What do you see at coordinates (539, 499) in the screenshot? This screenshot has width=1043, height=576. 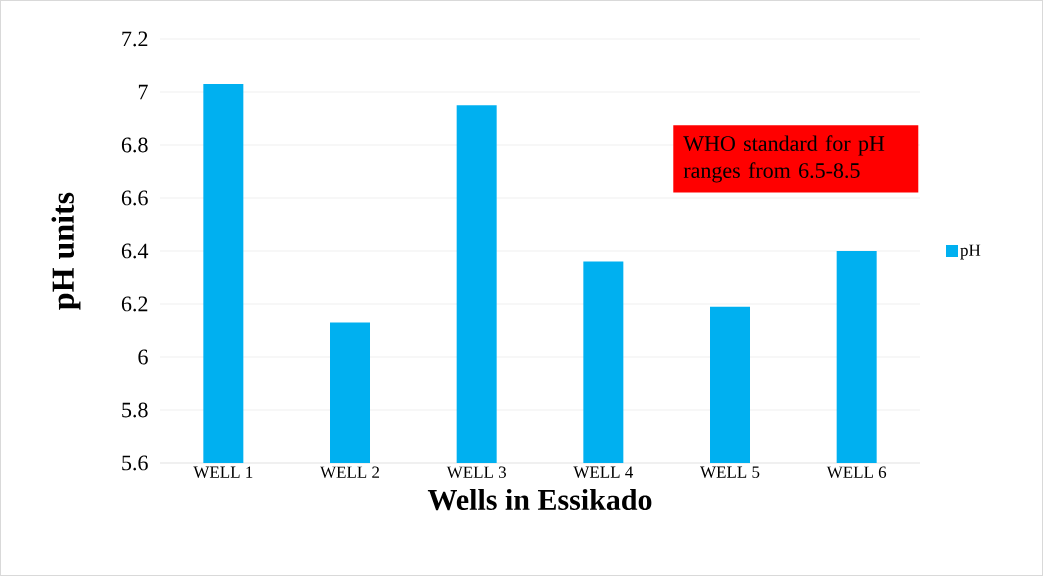 I see `x-axis-title: Wells in Essikado` at bounding box center [539, 499].